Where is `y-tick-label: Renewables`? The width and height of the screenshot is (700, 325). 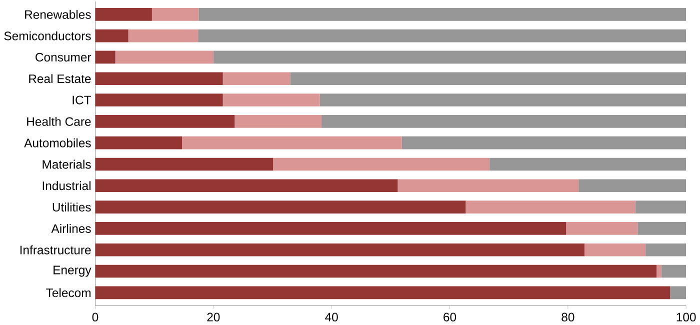 y-tick-label: Renewables is located at coordinates (58, 14).